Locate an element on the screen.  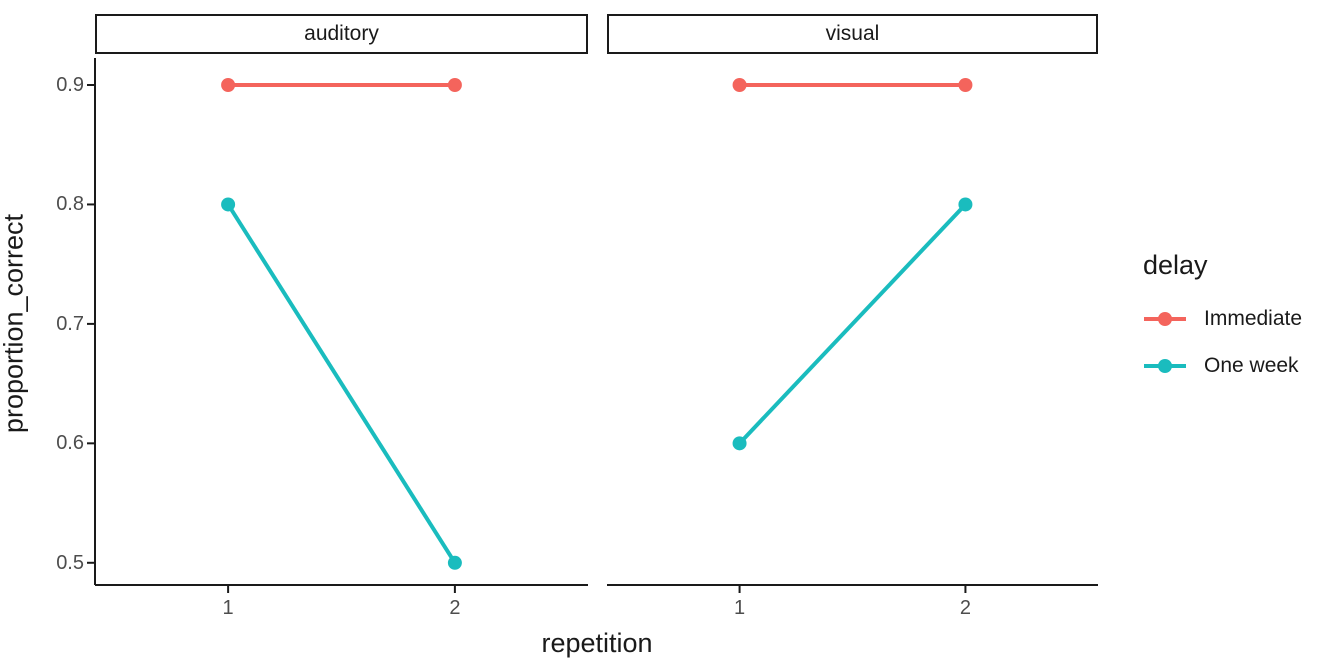
facet-strip-label: visual is located at coordinates (852, 33).